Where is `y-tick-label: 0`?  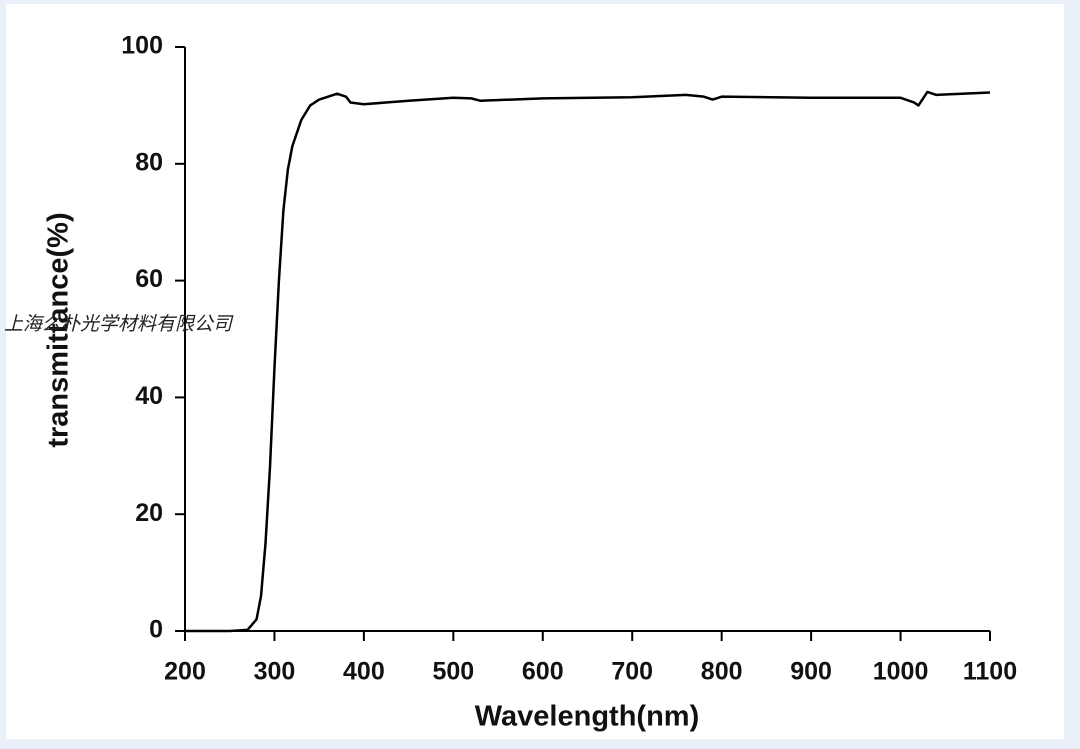
y-tick-label: 0 is located at coordinates (156, 630).